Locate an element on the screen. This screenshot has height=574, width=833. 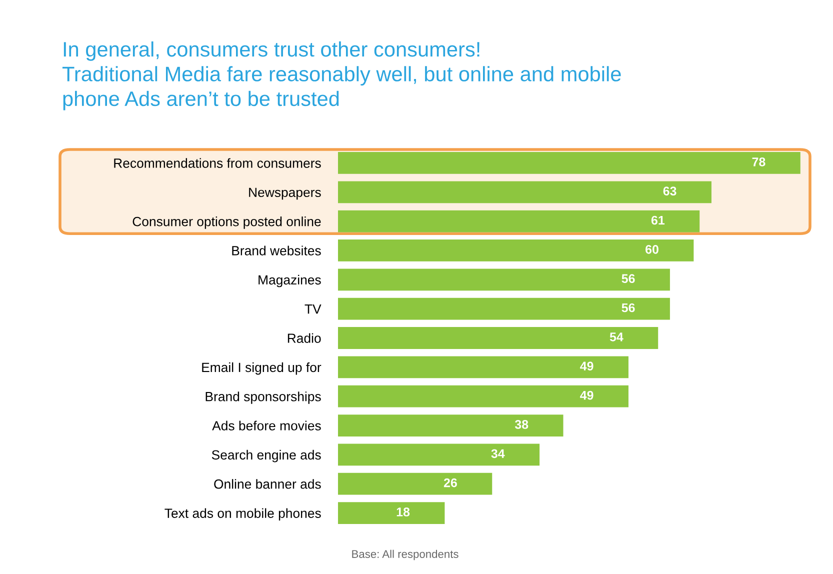
data-label: 61 is located at coordinates (658, 220).